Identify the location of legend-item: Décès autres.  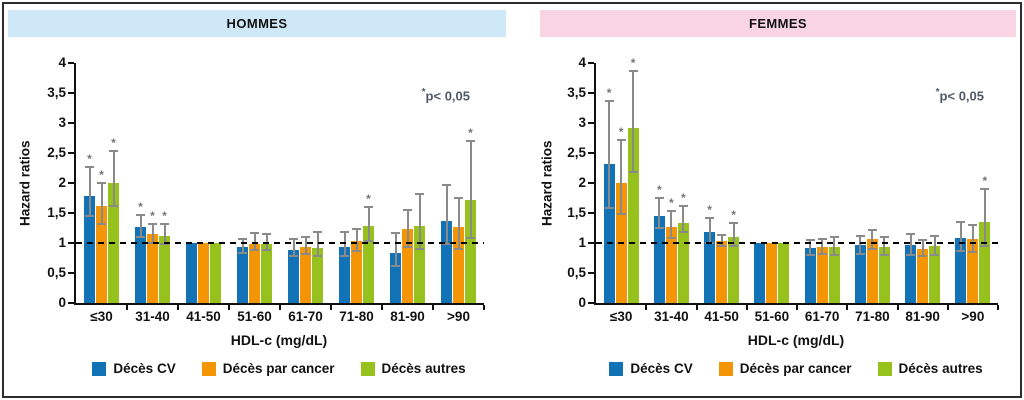
(930, 368).